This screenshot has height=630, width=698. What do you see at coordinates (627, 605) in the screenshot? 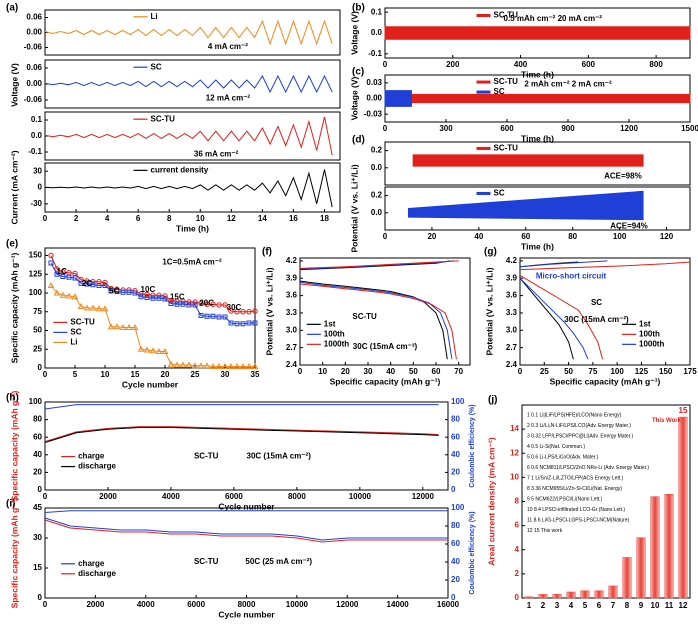
I see `x-tick-label: 8` at bounding box center [627, 605].